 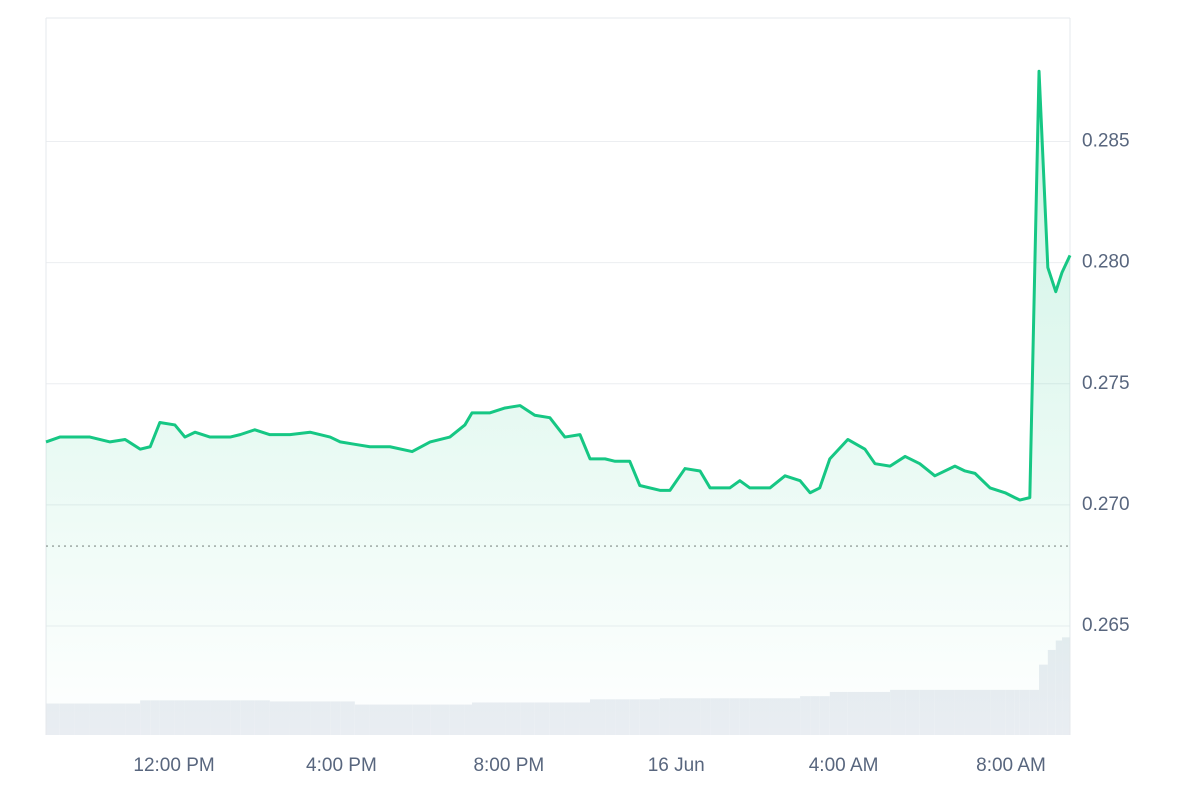 What do you see at coordinates (676, 765) in the screenshot?
I see `x-tick-label: 16 Jun` at bounding box center [676, 765].